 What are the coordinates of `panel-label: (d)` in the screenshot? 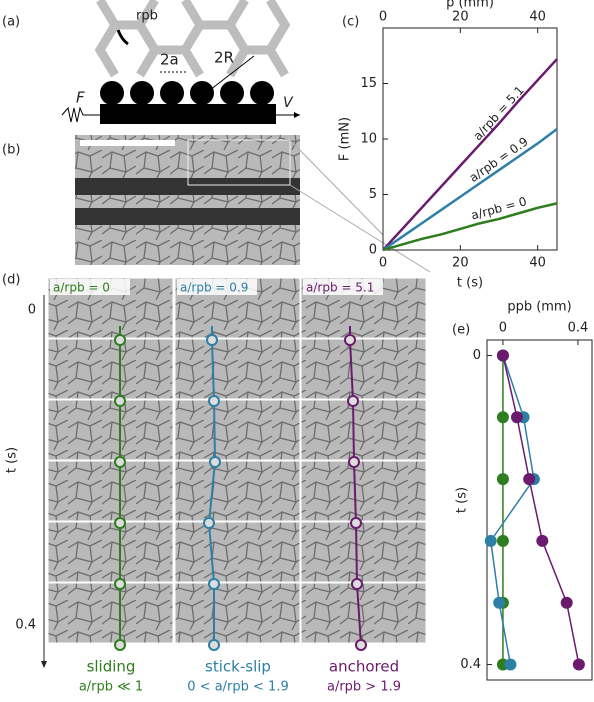 It's located at (11, 280).